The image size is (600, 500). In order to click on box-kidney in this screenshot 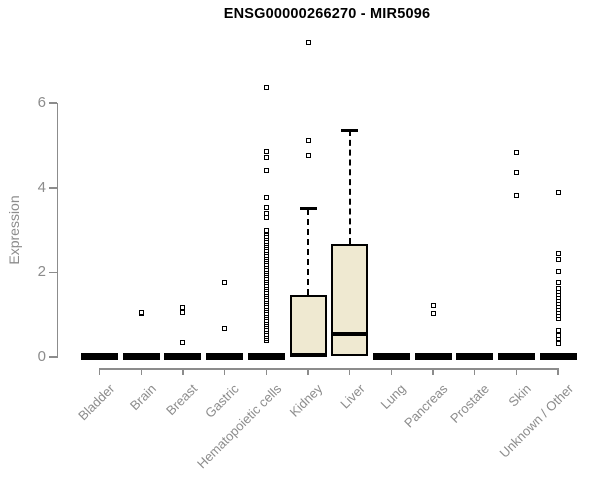, I will do `click(308, 325)`.